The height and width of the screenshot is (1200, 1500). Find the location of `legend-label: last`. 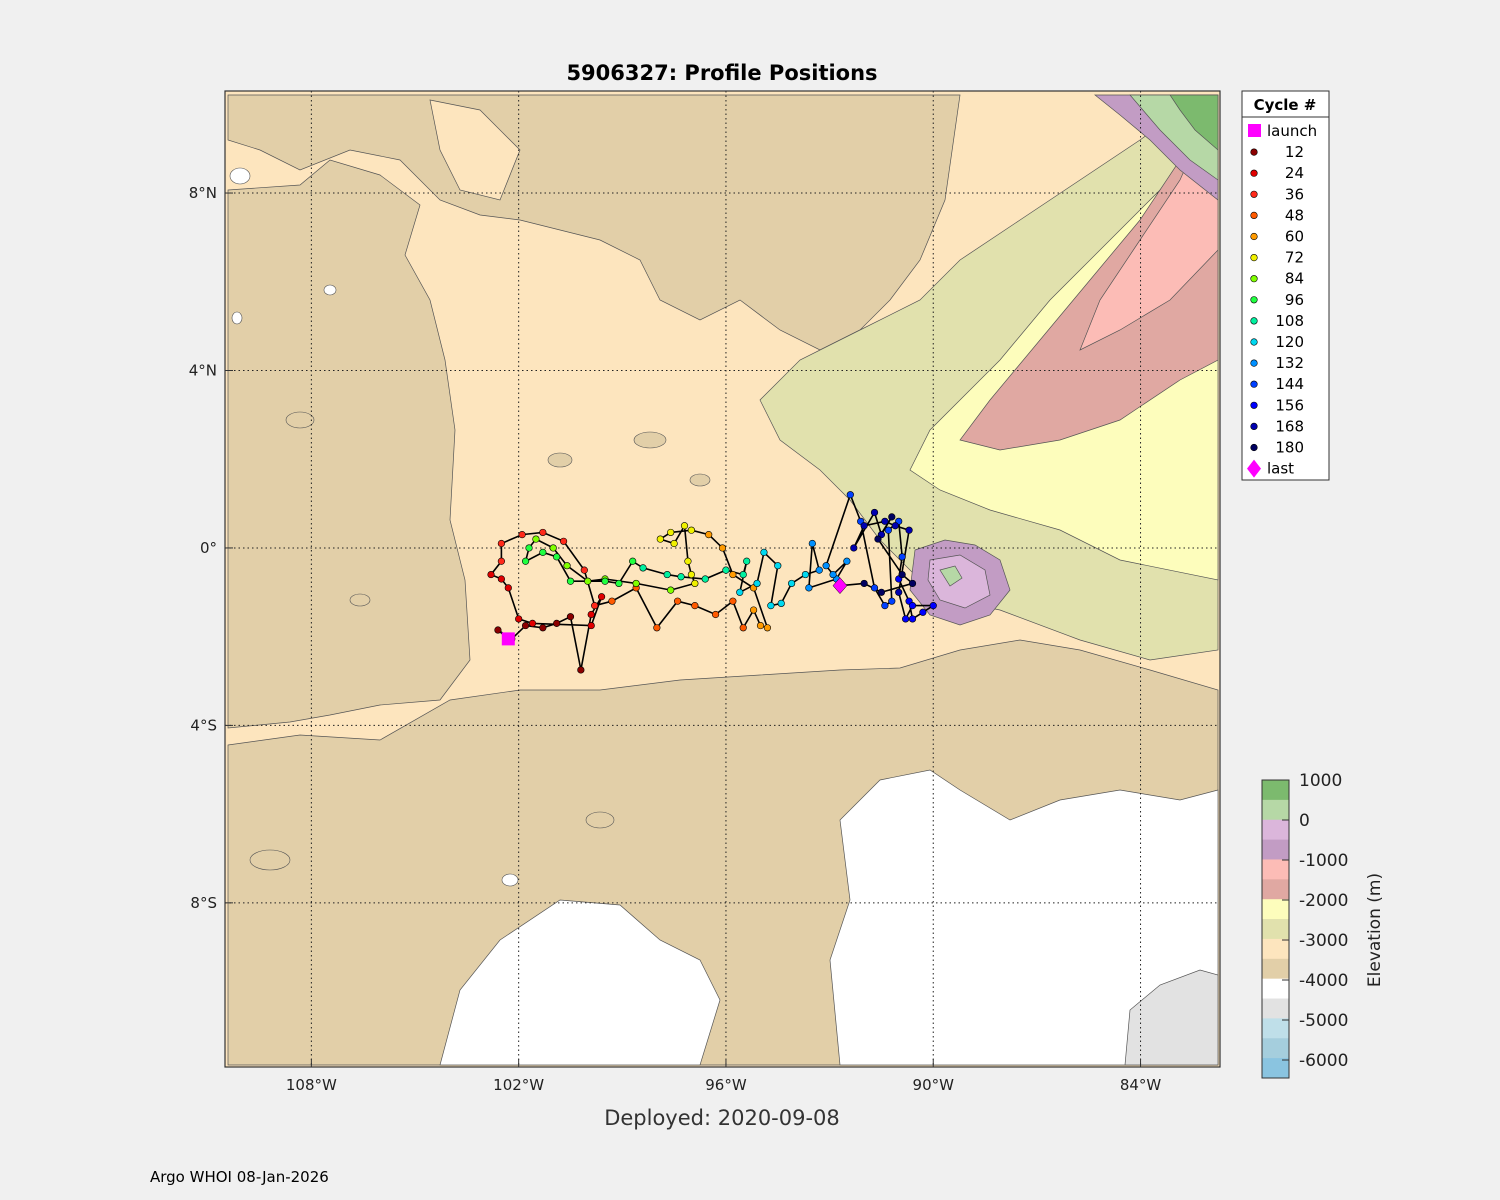

legend-label: last is located at coordinates (1280, 469).